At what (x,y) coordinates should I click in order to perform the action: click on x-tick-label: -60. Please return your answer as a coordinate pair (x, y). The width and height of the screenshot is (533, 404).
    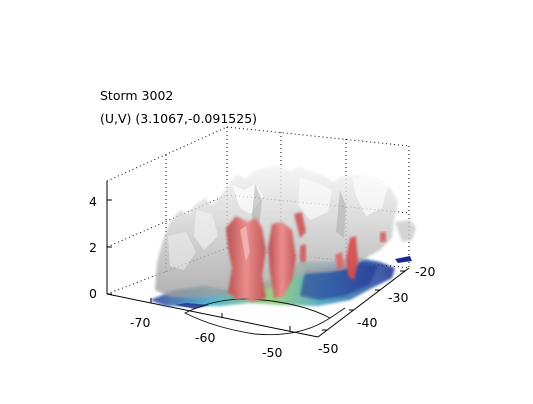
    Looking at the image, I should click on (205, 337).